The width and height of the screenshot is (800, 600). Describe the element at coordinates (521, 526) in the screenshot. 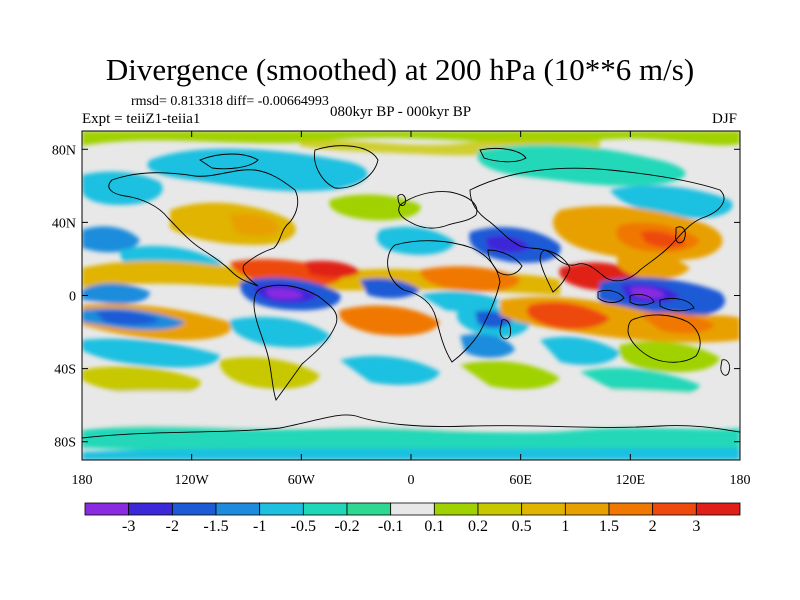

I see `colorbar-label: 0.5` at that location.